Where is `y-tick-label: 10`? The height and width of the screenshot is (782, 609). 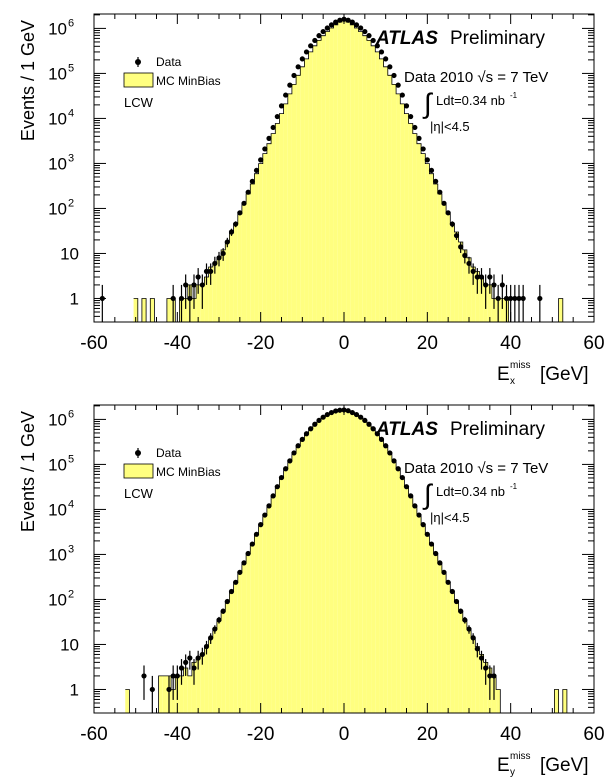 y-tick-label: 10 is located at coordinates (69, 253).